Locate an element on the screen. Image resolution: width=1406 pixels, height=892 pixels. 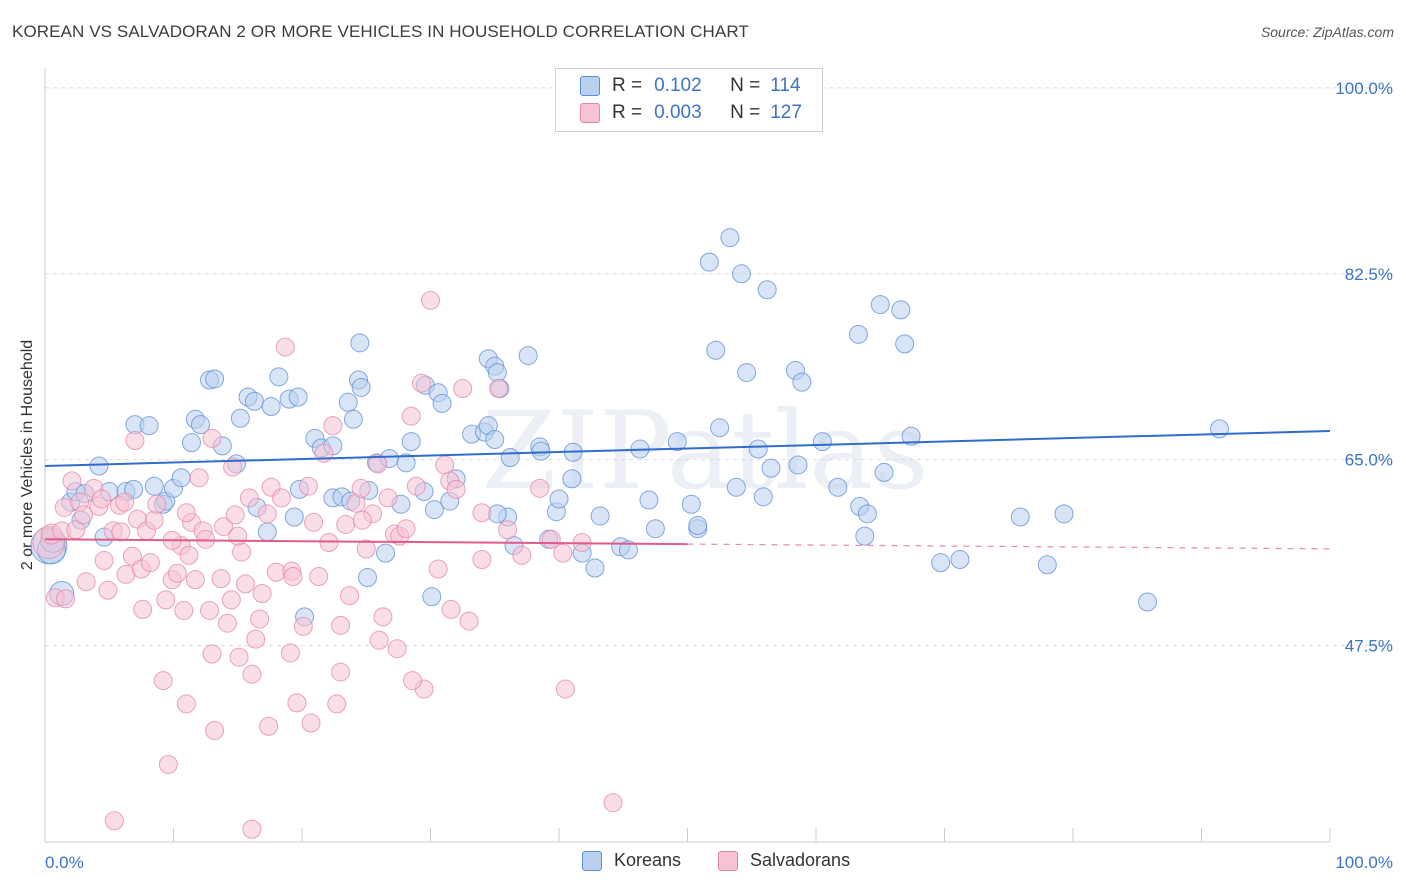
y-tick-label: 65.0% is located at coordinates (1369, 460).